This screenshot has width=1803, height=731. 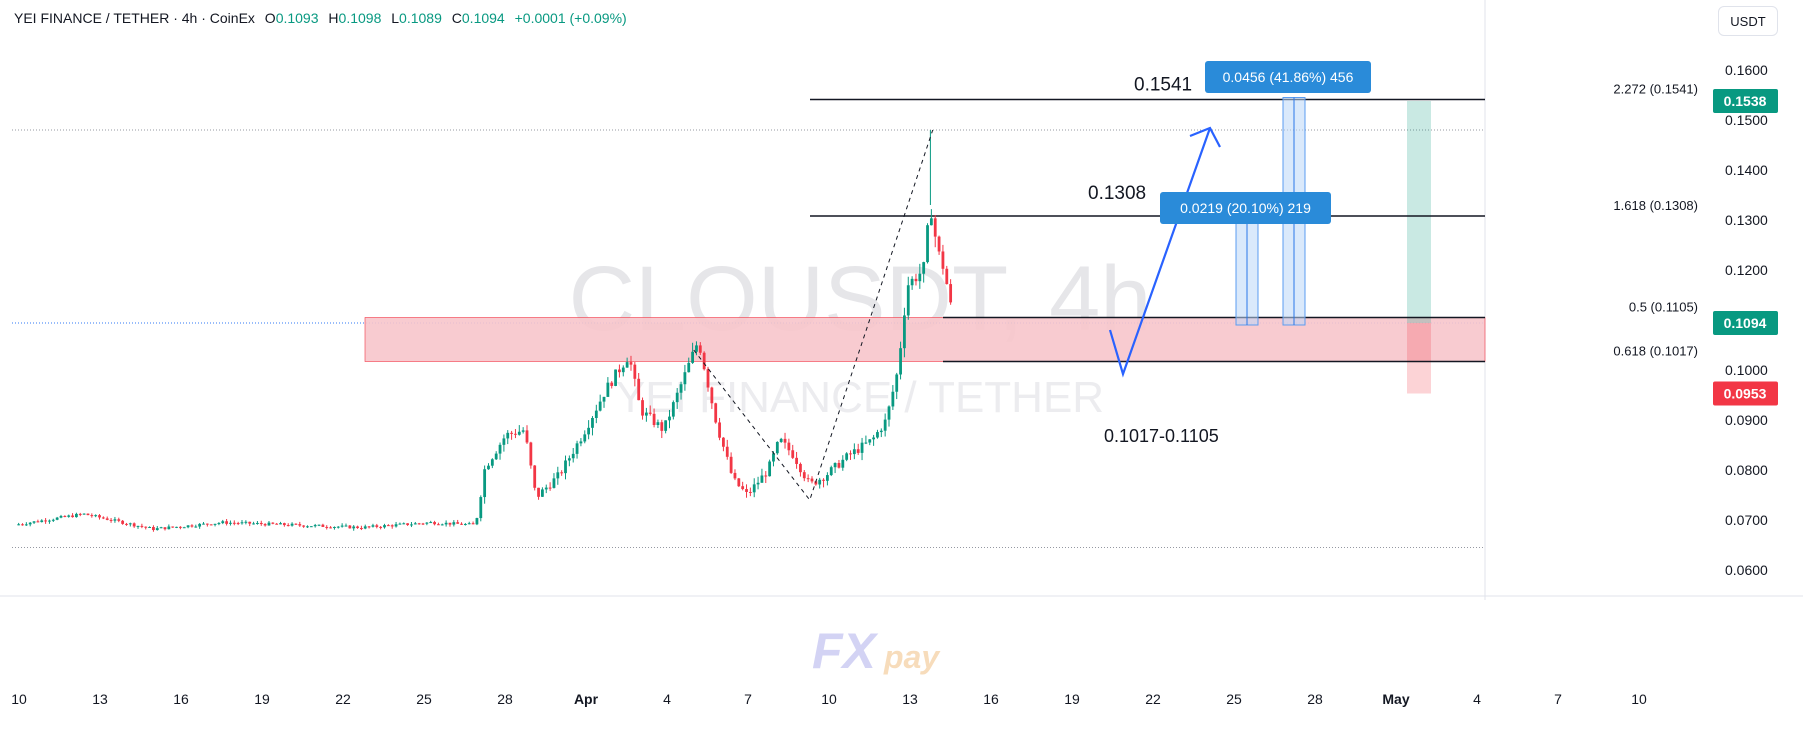 I want to click on currency-unit-button: USDT, so click(x=1748, y=21).